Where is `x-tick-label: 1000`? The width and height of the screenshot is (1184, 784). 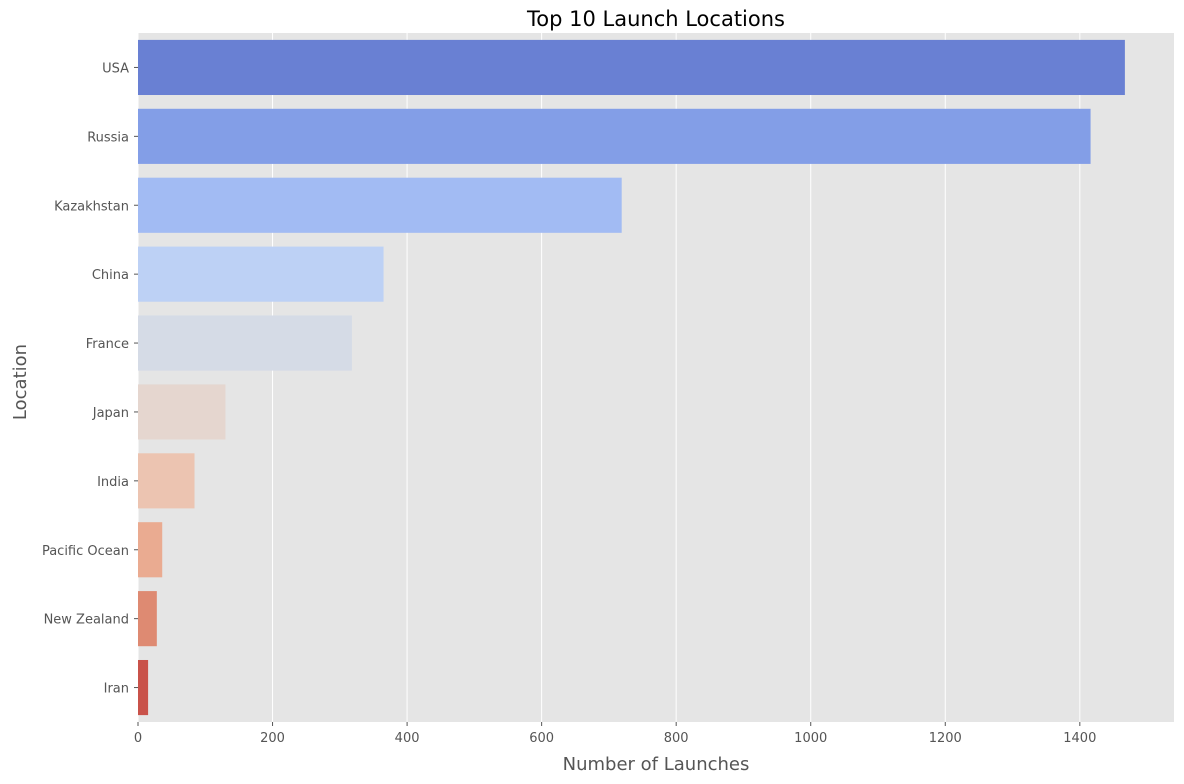 x-tick-label: 1000 is located at coordinates (810, 738).